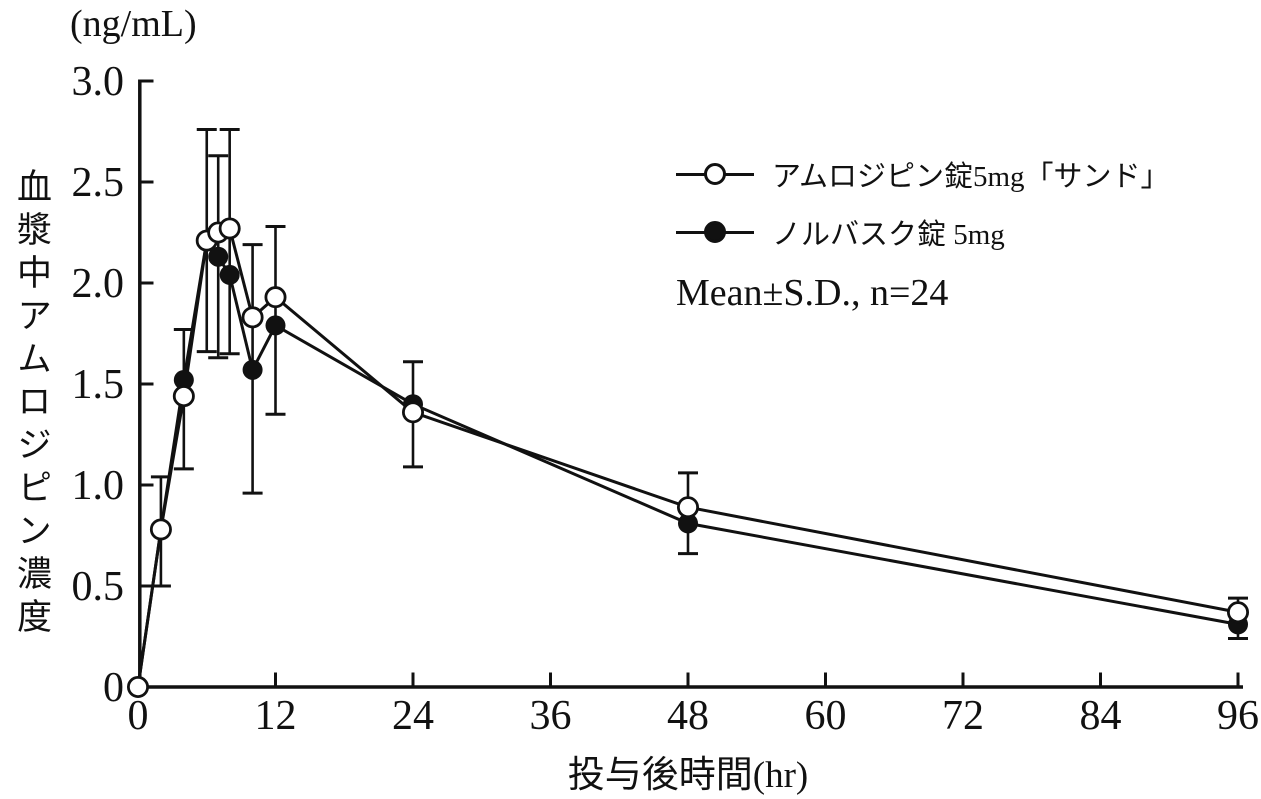  I want to click on x-tick-label: 60, so click(826, 716).